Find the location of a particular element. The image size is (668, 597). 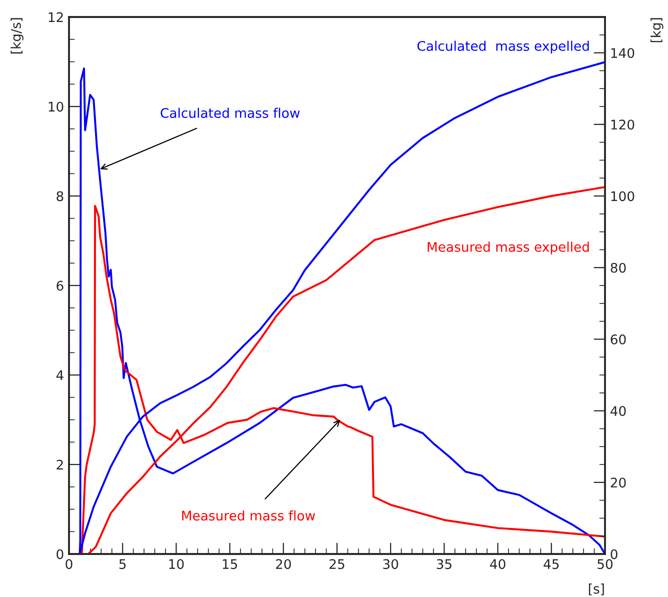

x-axis-title: [s] is located at coordinates (596, 590).